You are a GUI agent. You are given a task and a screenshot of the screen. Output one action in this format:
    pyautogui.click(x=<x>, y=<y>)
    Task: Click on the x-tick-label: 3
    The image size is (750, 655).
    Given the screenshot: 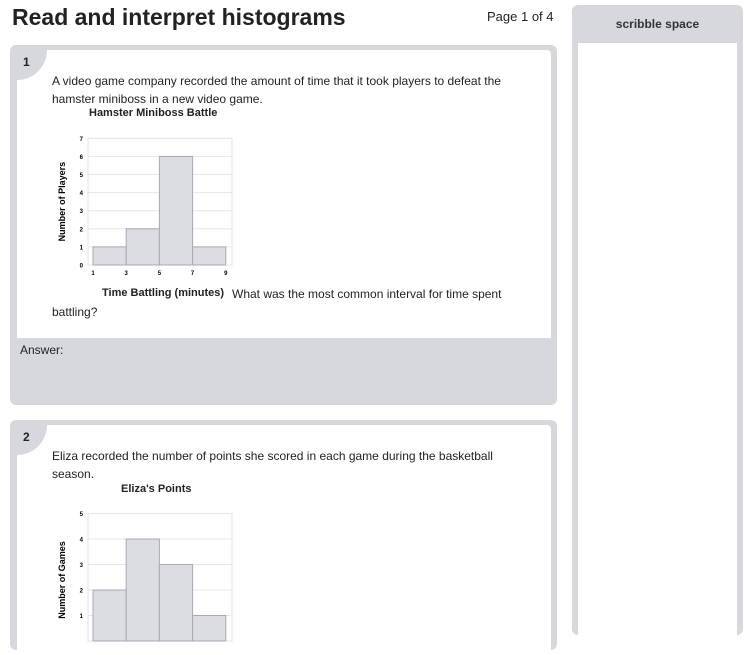 What is the action you would take?
    pyautogui.click(x=127, y=274)
    